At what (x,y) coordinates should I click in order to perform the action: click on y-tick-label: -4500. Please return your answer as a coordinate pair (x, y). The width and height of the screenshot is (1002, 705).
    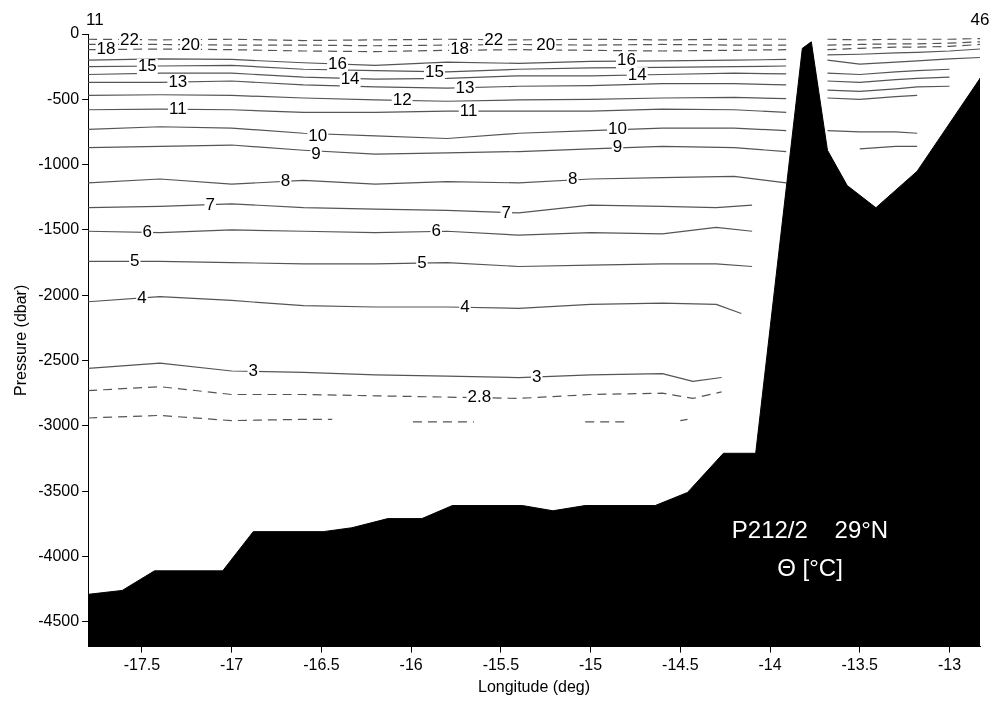
    Looking at the image, I should click on (59, 621).